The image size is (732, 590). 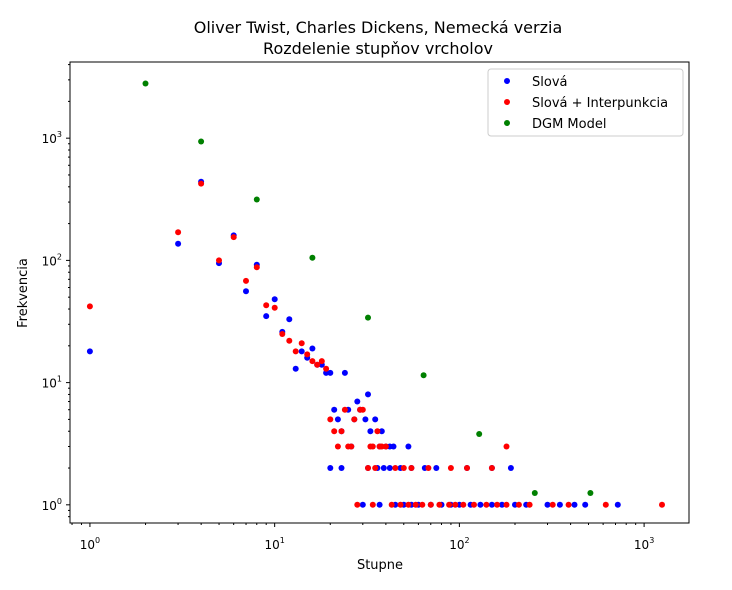 I want to click on legend-marker-slova, so click(x=507, y=81).